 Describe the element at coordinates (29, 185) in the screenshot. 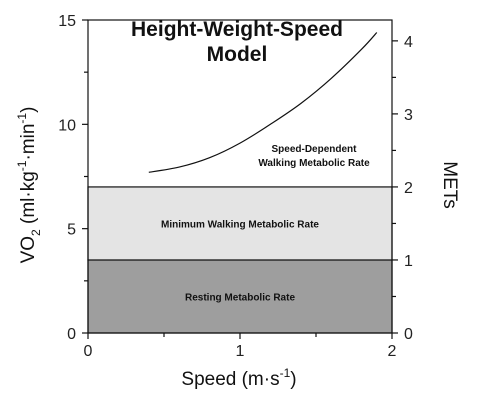

I see `y-axis-label: VO2 (ml·kg-1·min-1)` at that location.